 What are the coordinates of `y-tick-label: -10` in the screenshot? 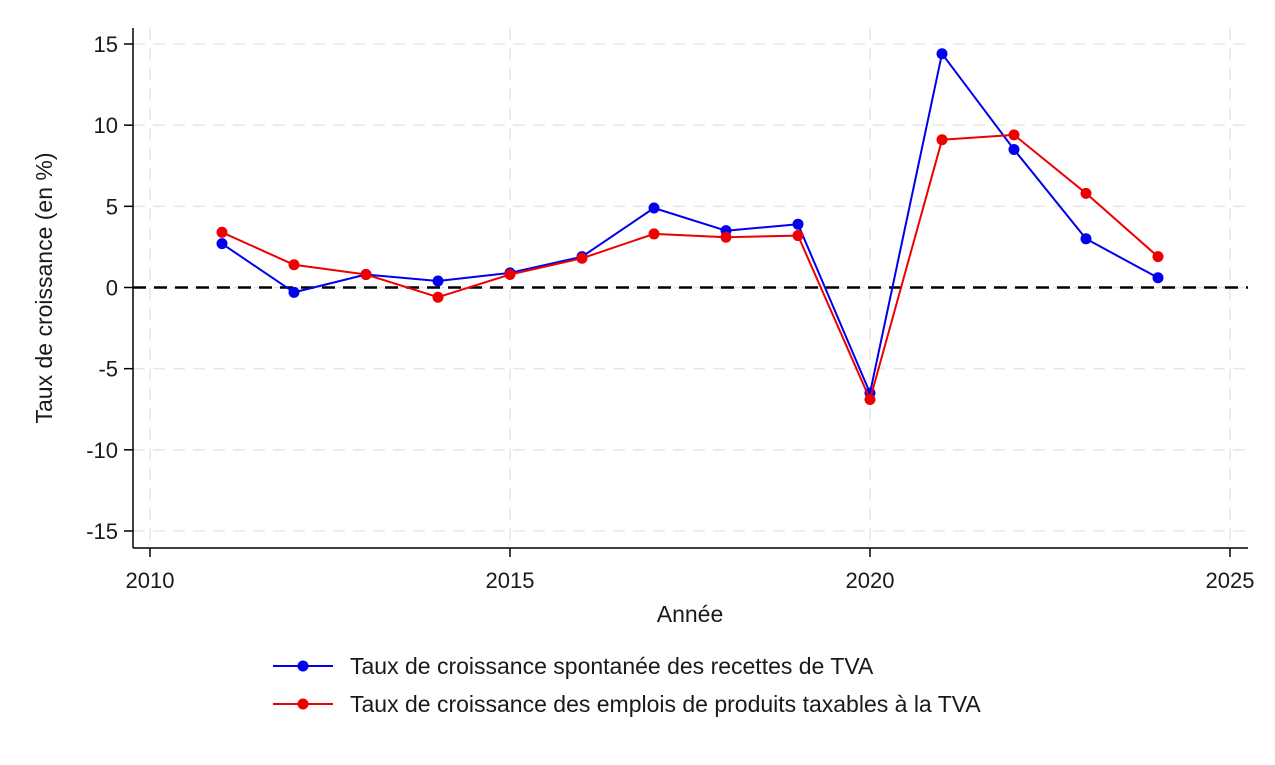 It's located at (102, 450).